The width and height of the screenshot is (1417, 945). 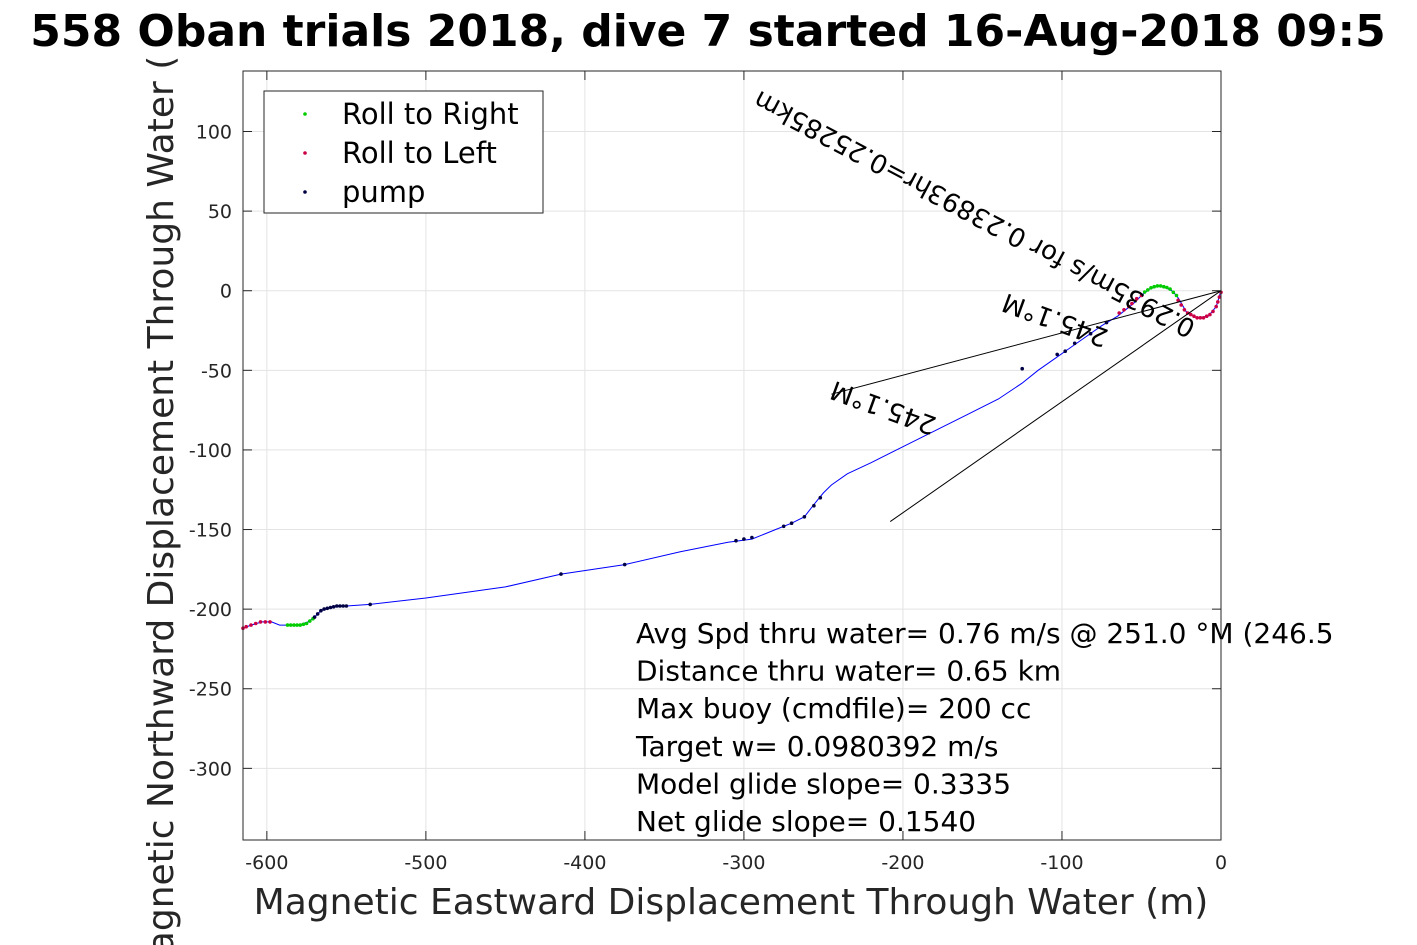 I want to click on x-tick-label: -600, so click(x=266, y=863).